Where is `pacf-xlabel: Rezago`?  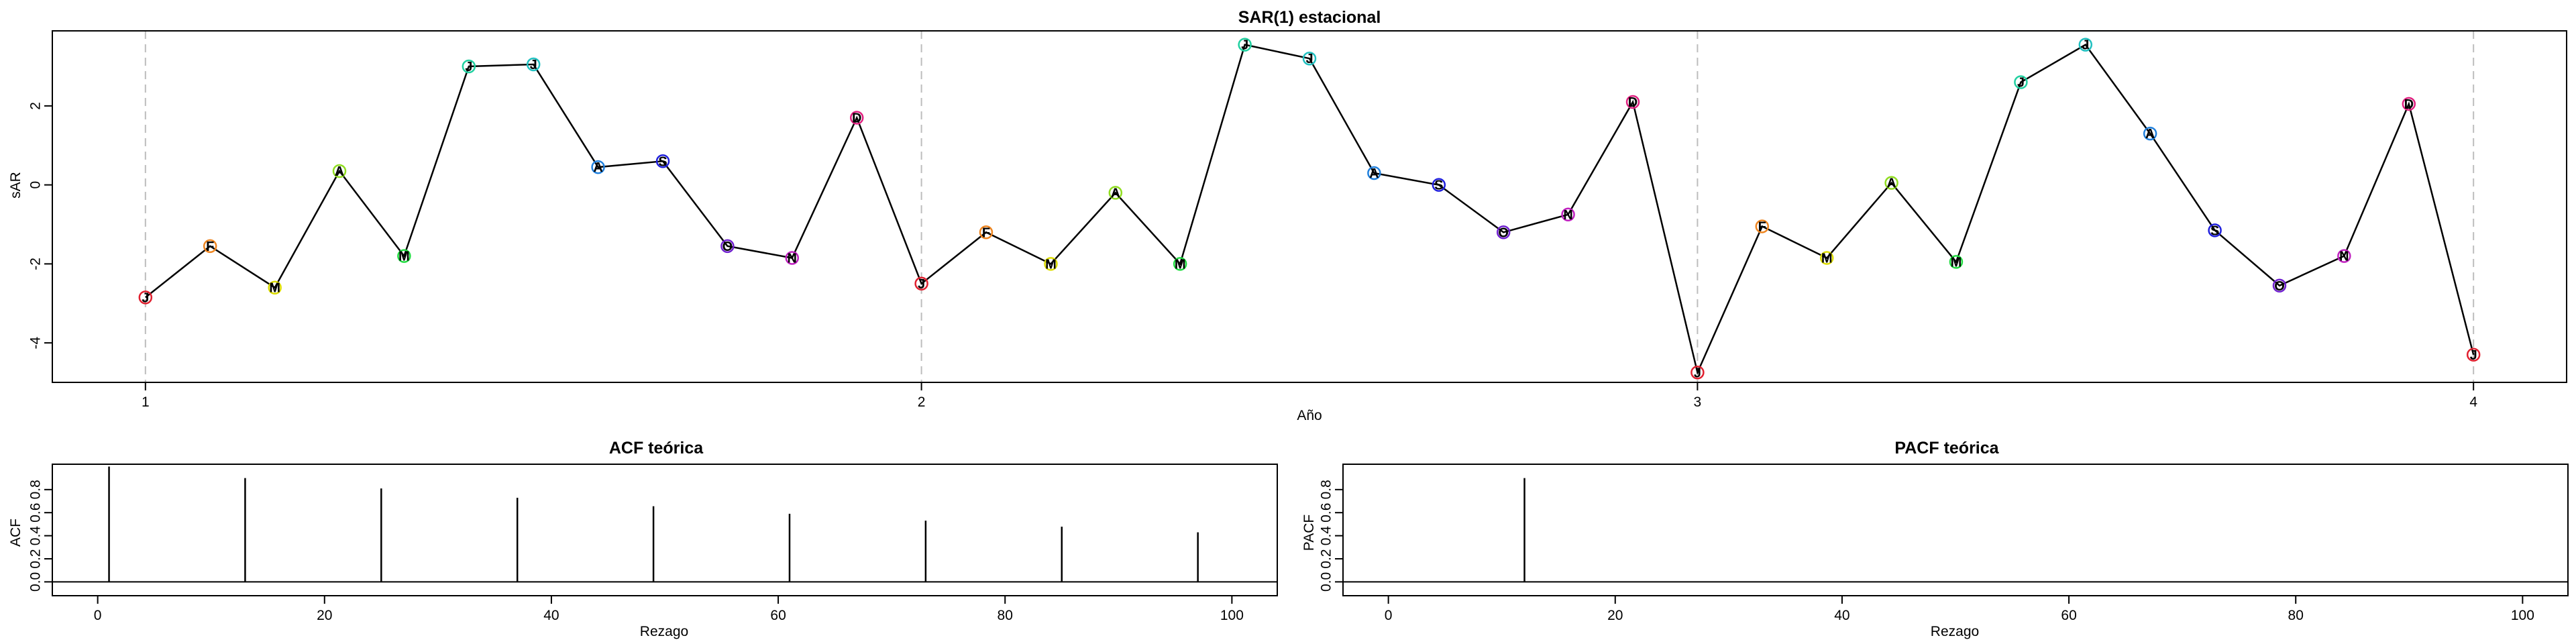 pacf-xlabel: Rezago is located at coordinates (1955, 631).